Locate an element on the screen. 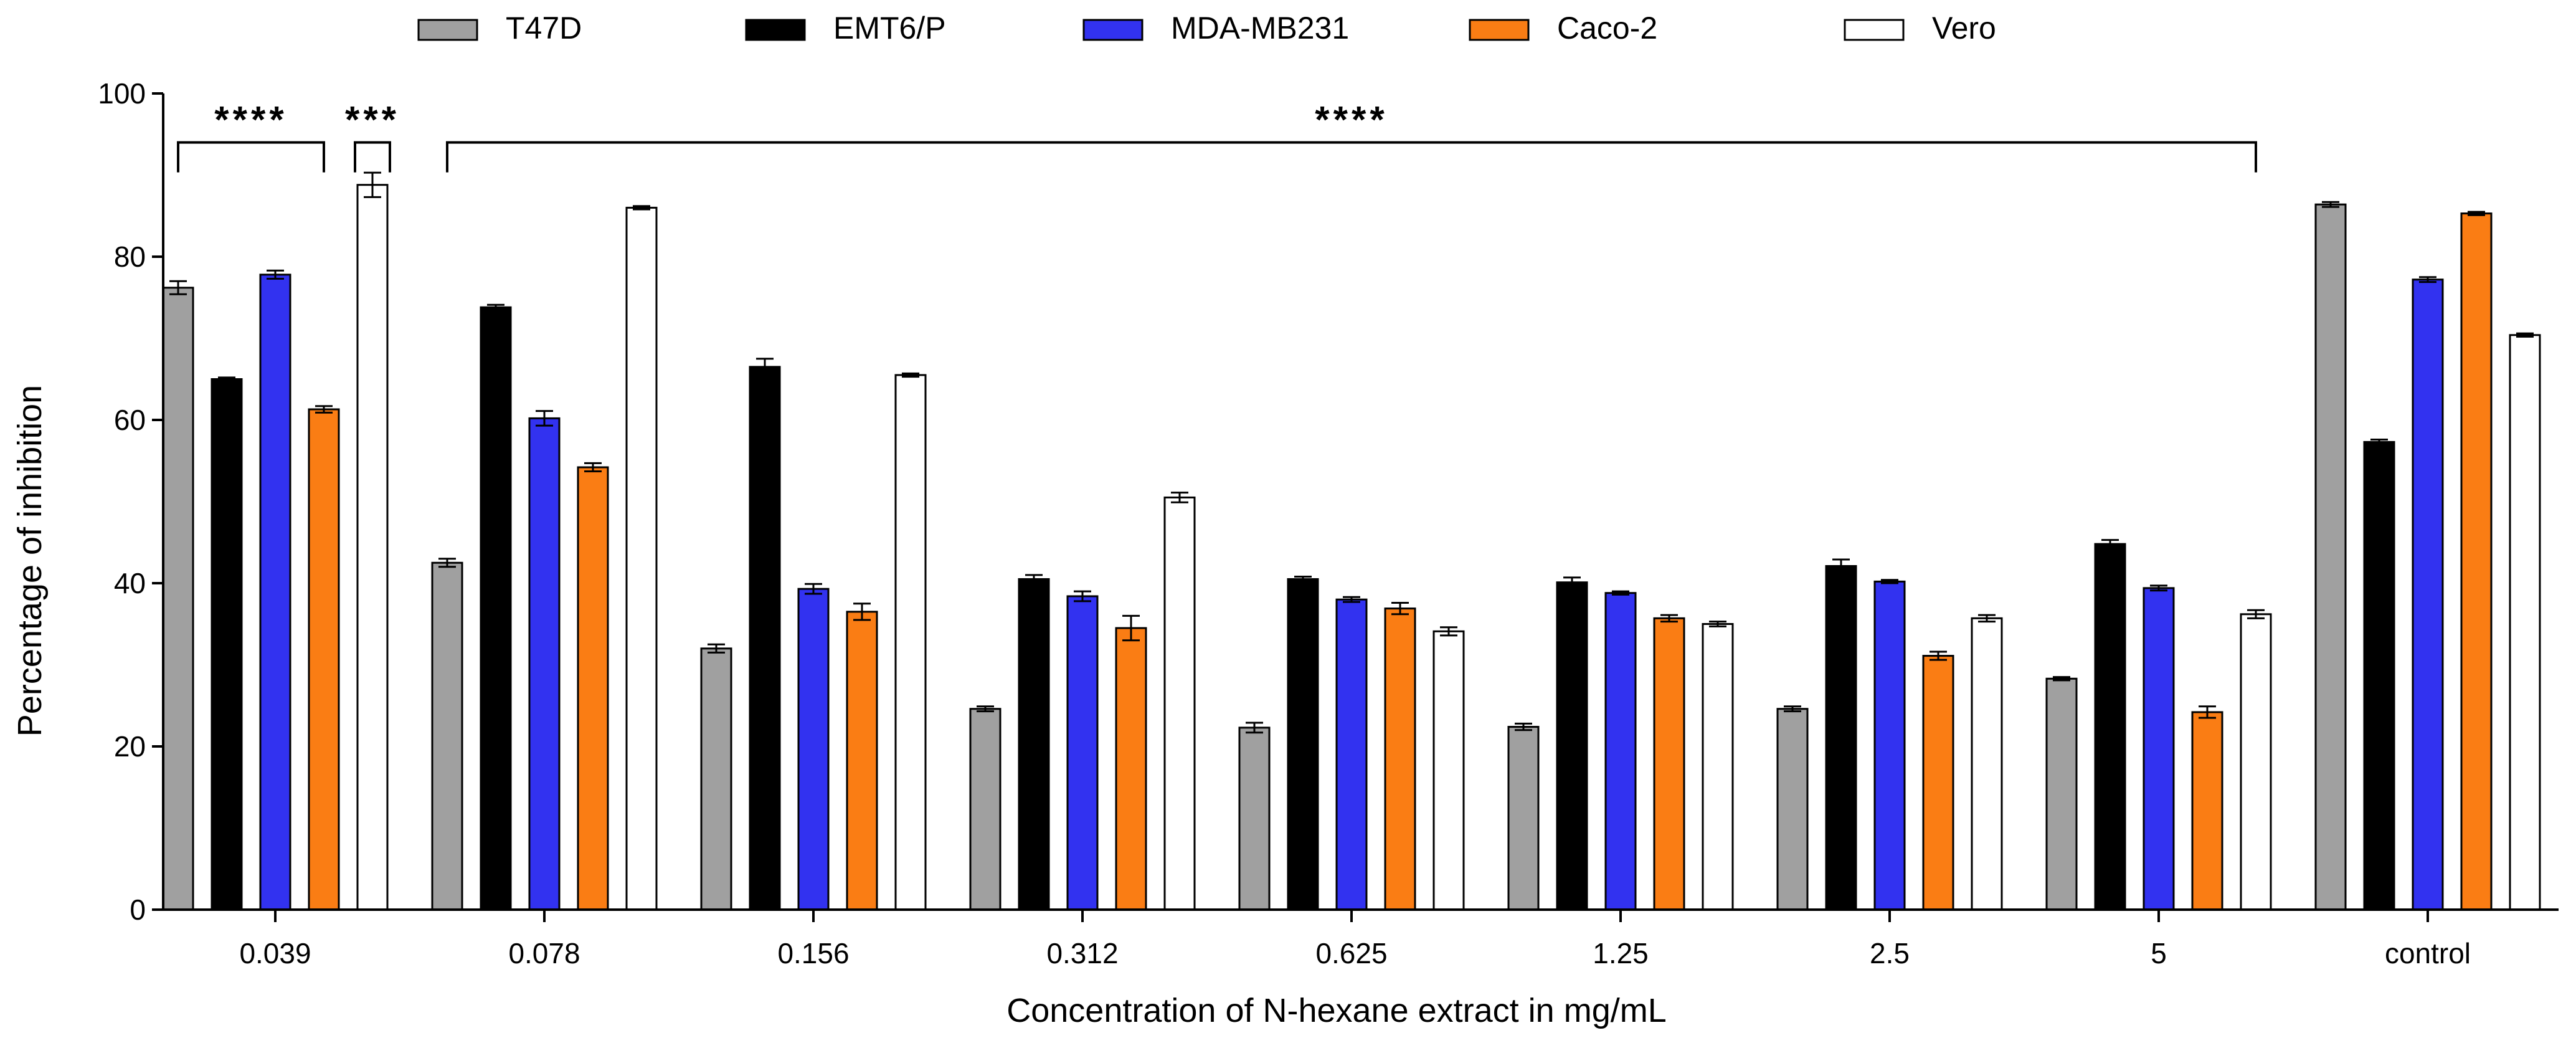  y-tick-label: 100 is located at coordinates (122, 93).